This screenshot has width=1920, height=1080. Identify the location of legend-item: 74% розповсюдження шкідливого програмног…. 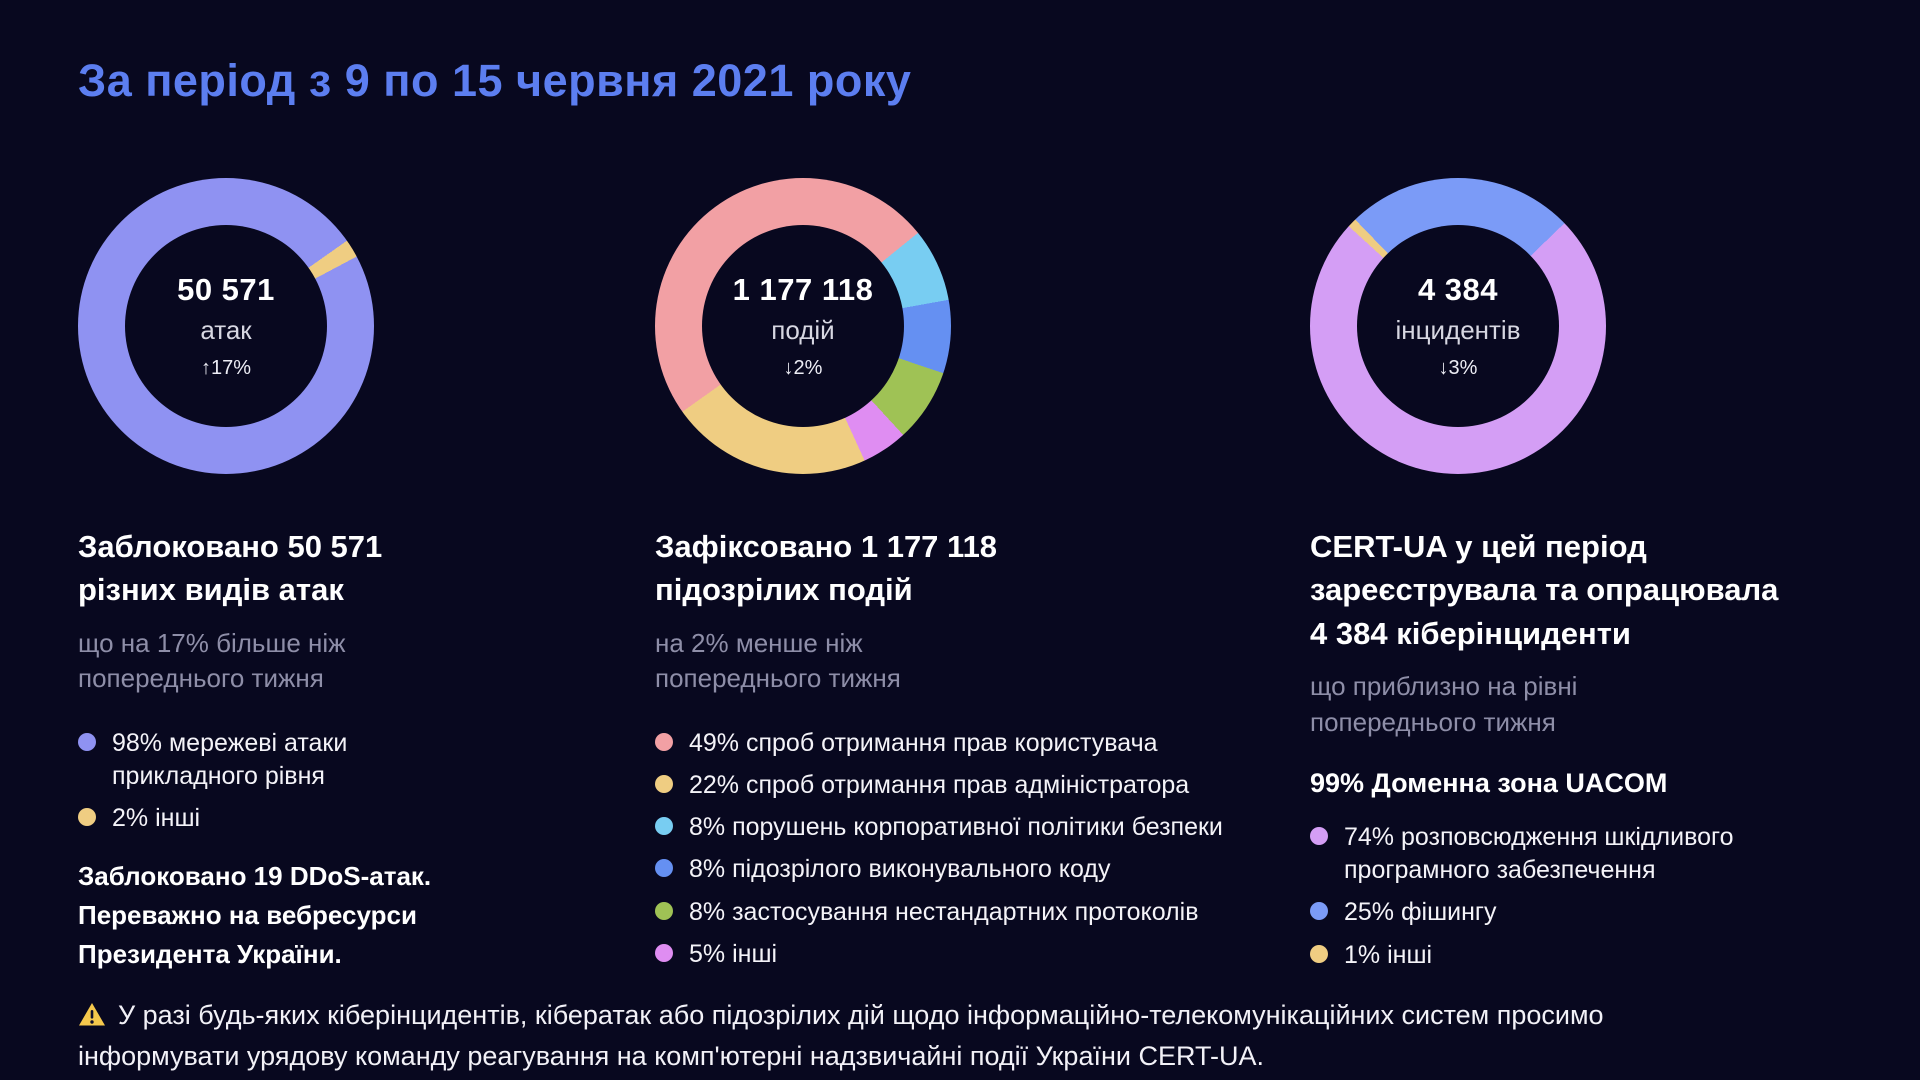
(1590, 854).